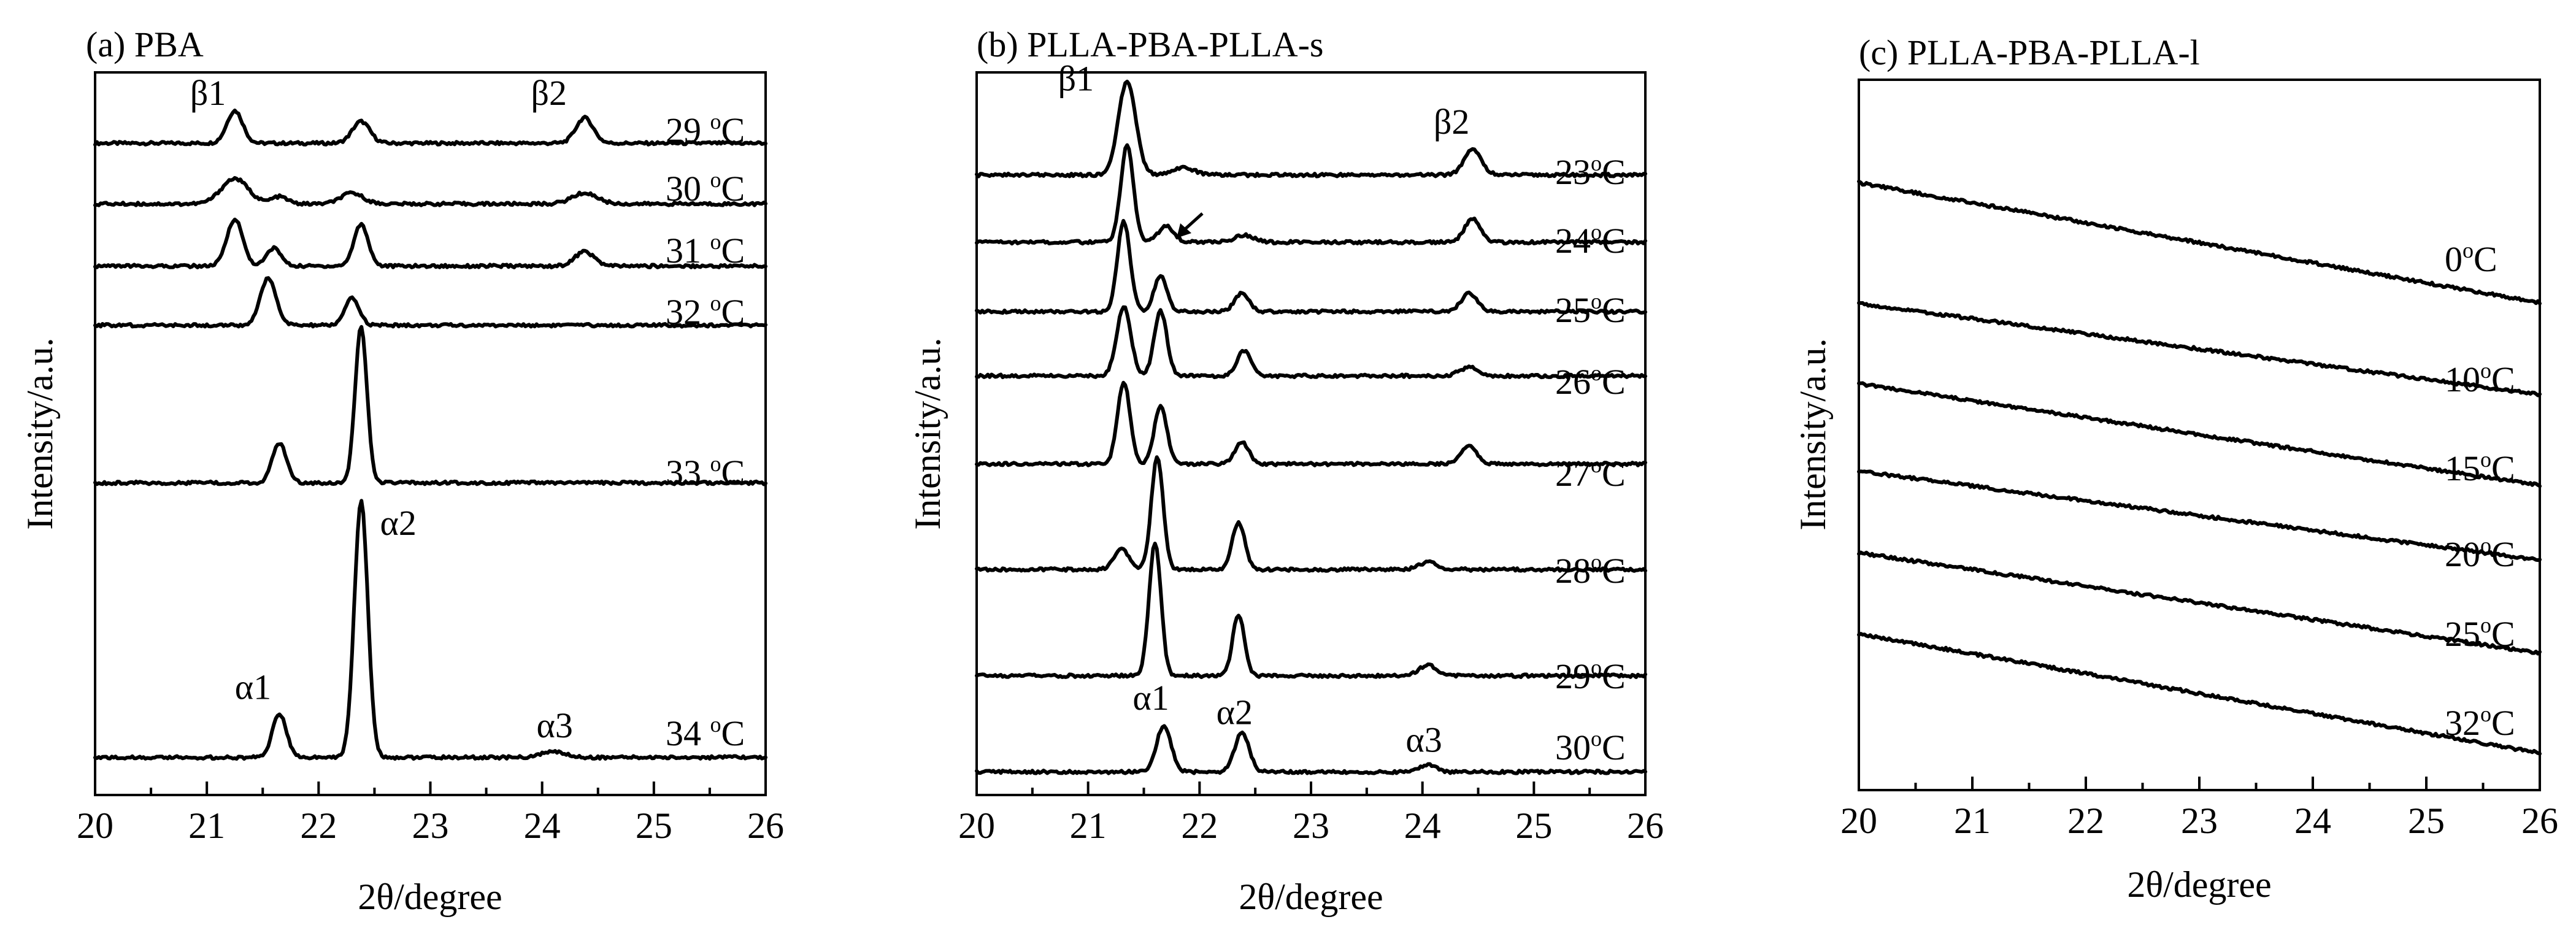 This screenshot has width=2576, height=941. I want to click on temp-label: 15oC, so click(2480, 467).